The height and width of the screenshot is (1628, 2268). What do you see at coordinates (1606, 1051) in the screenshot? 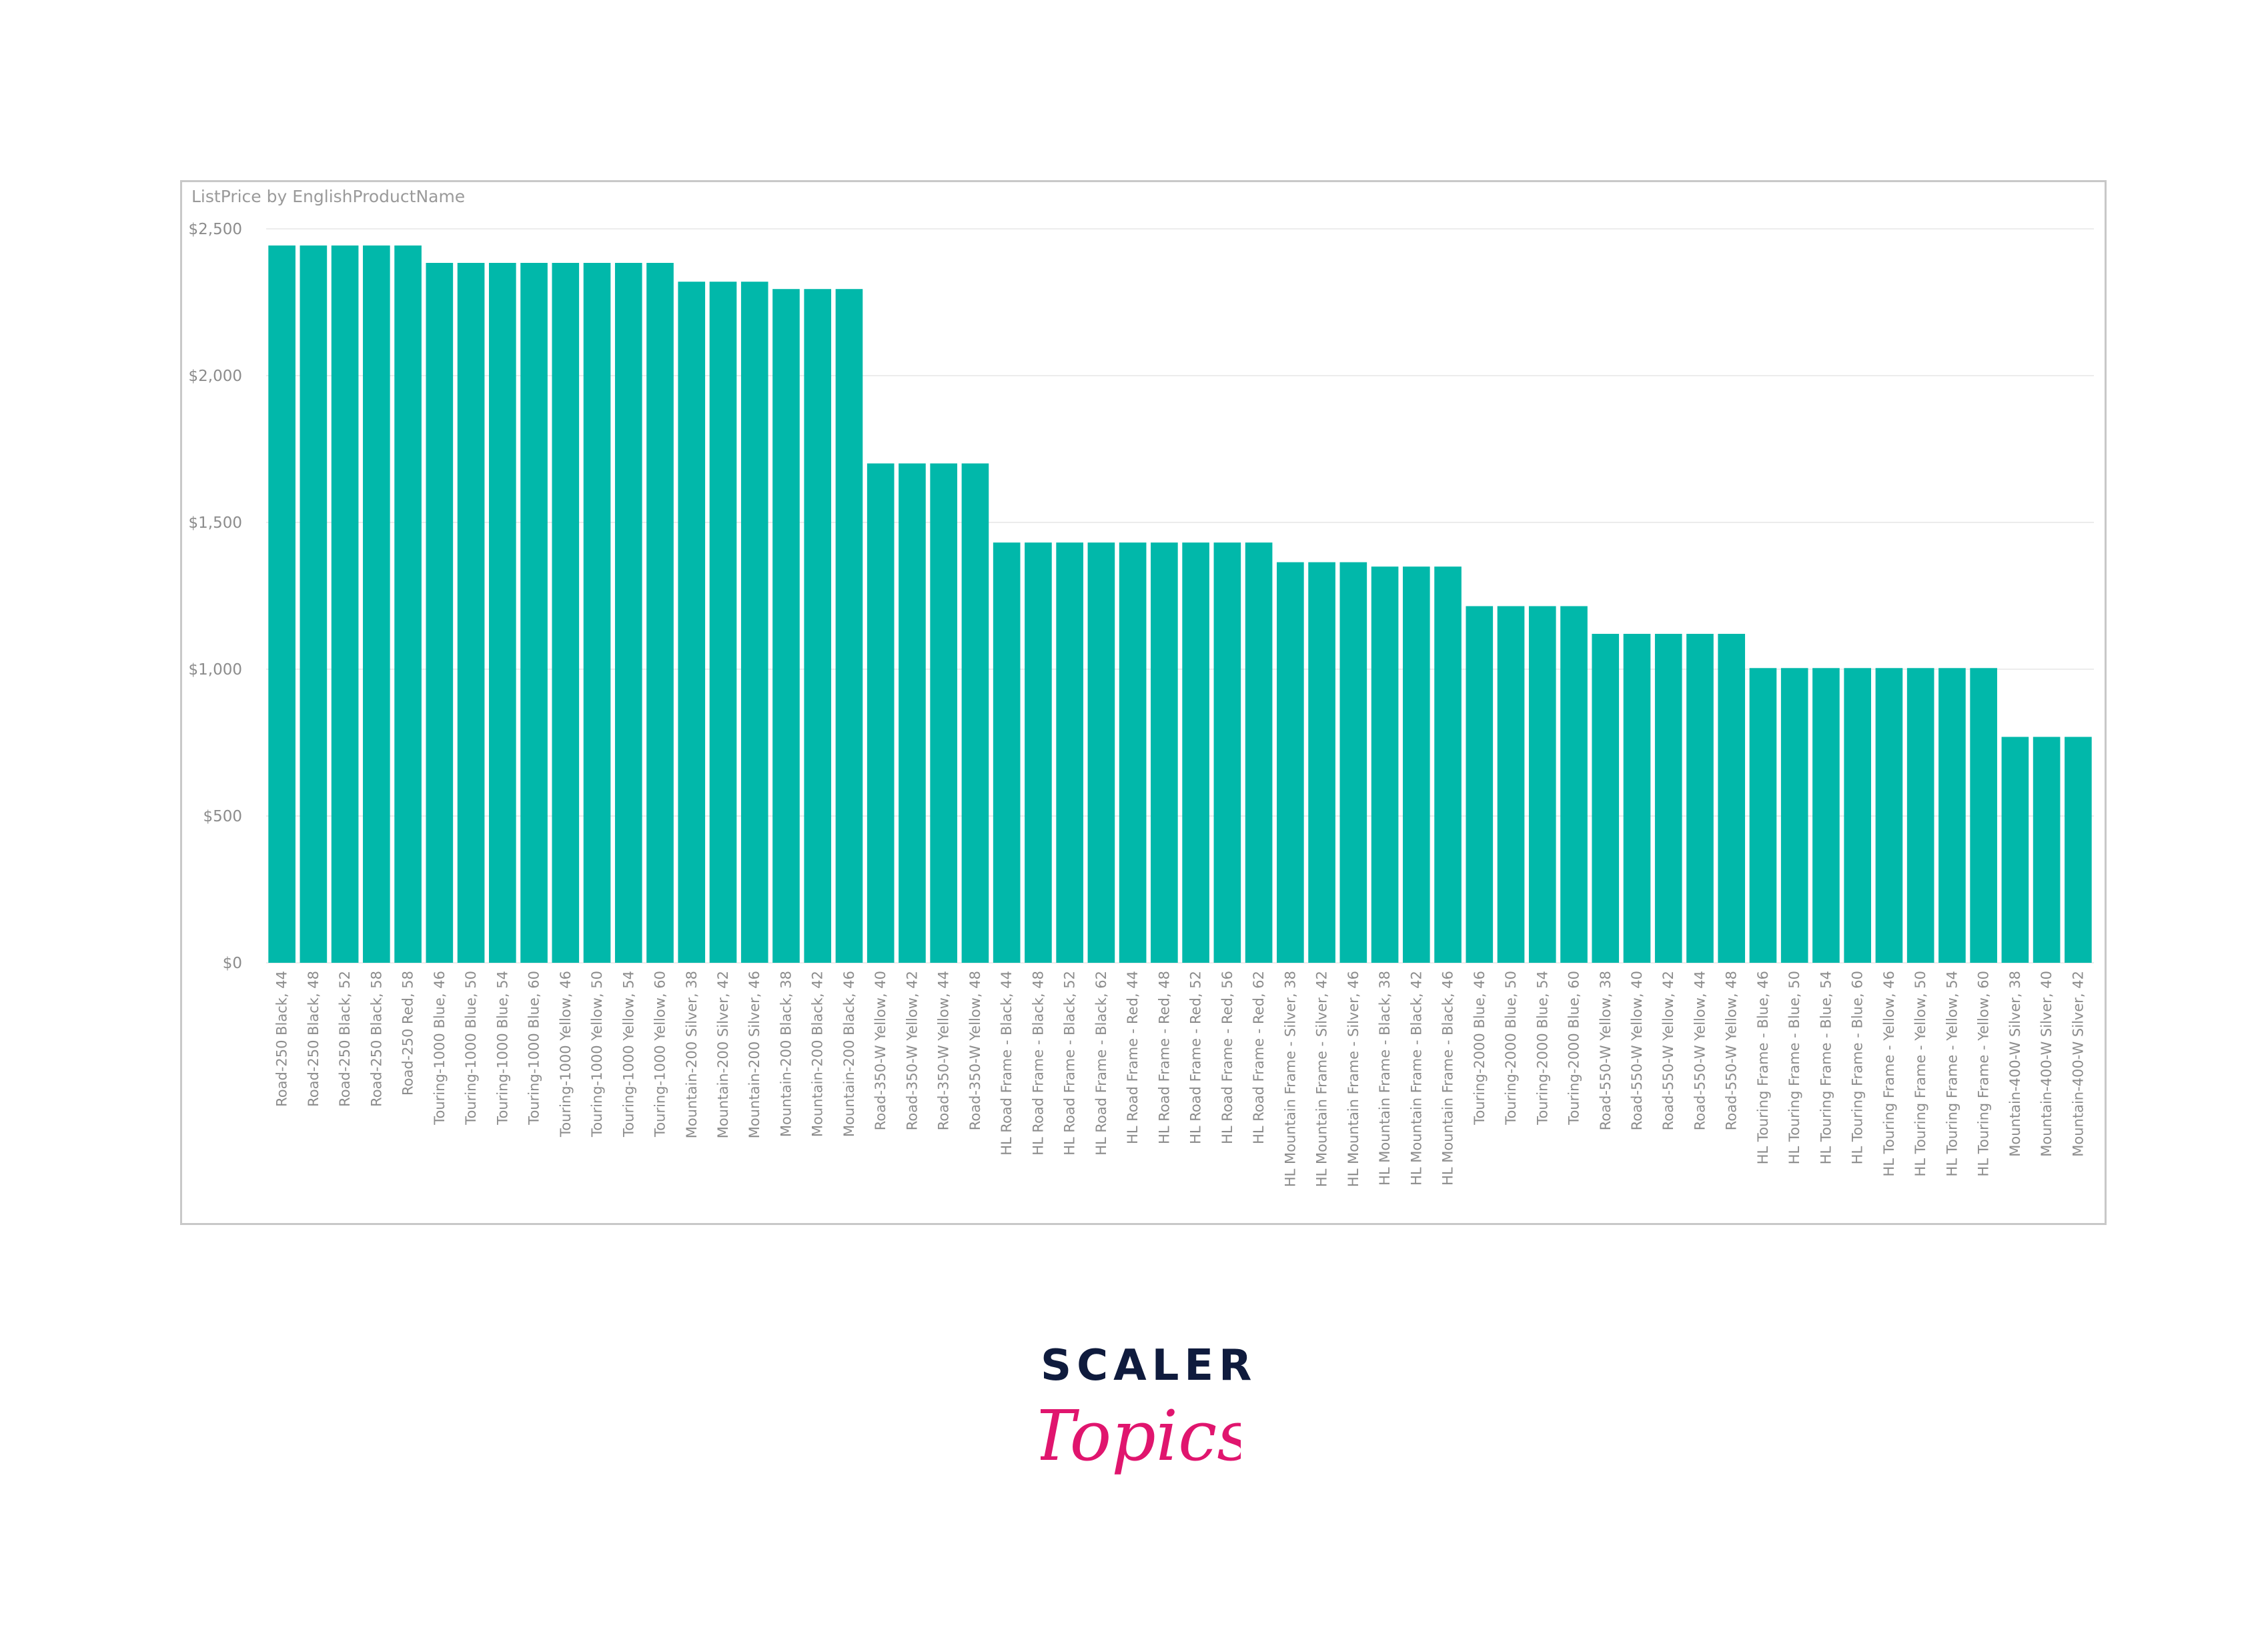
I see `x-tick-label: Road-550-W Yellow, 38` at bounding box center [1606, 1051].